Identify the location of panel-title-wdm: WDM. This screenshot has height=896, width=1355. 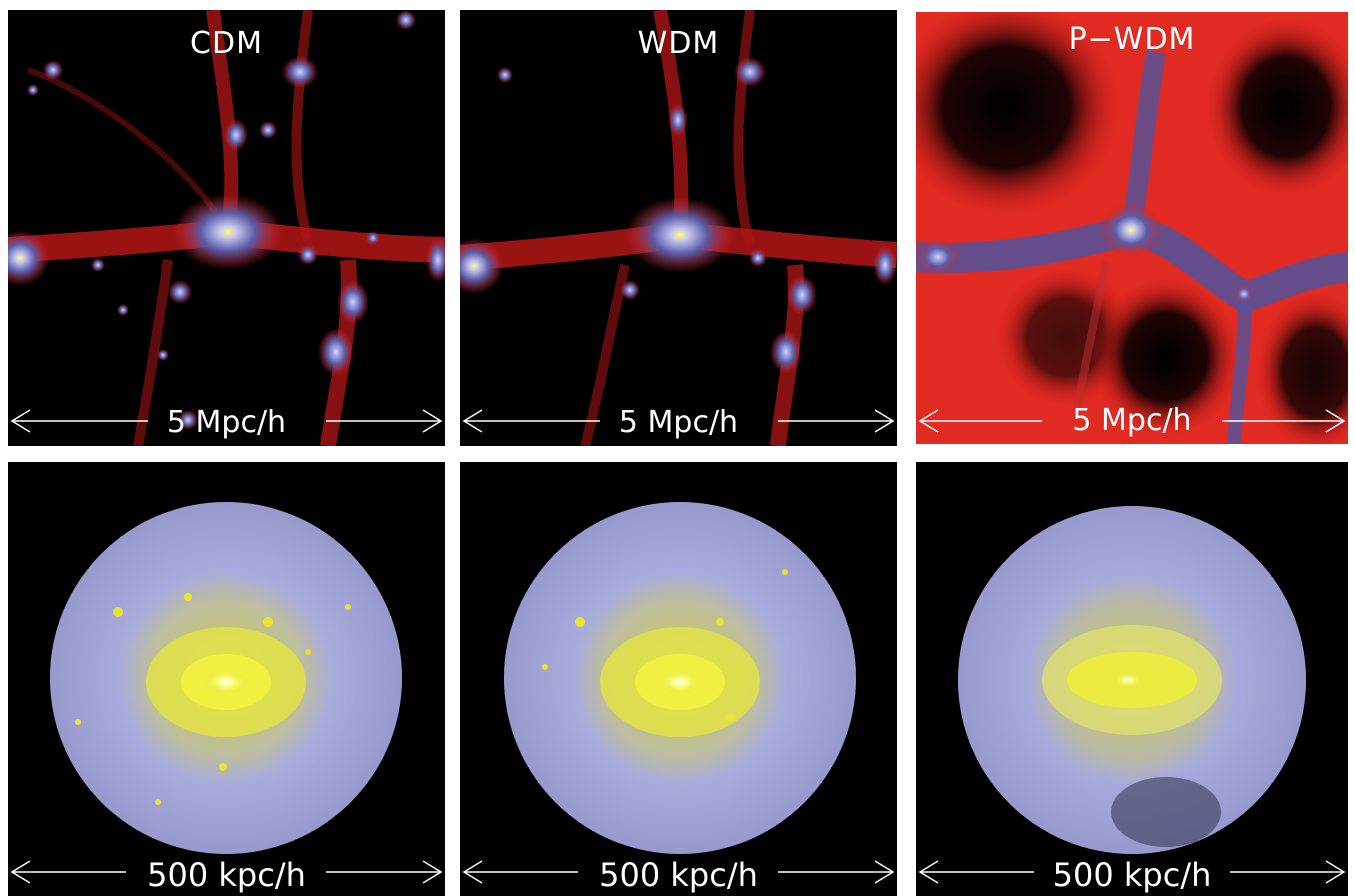
(678, 43).